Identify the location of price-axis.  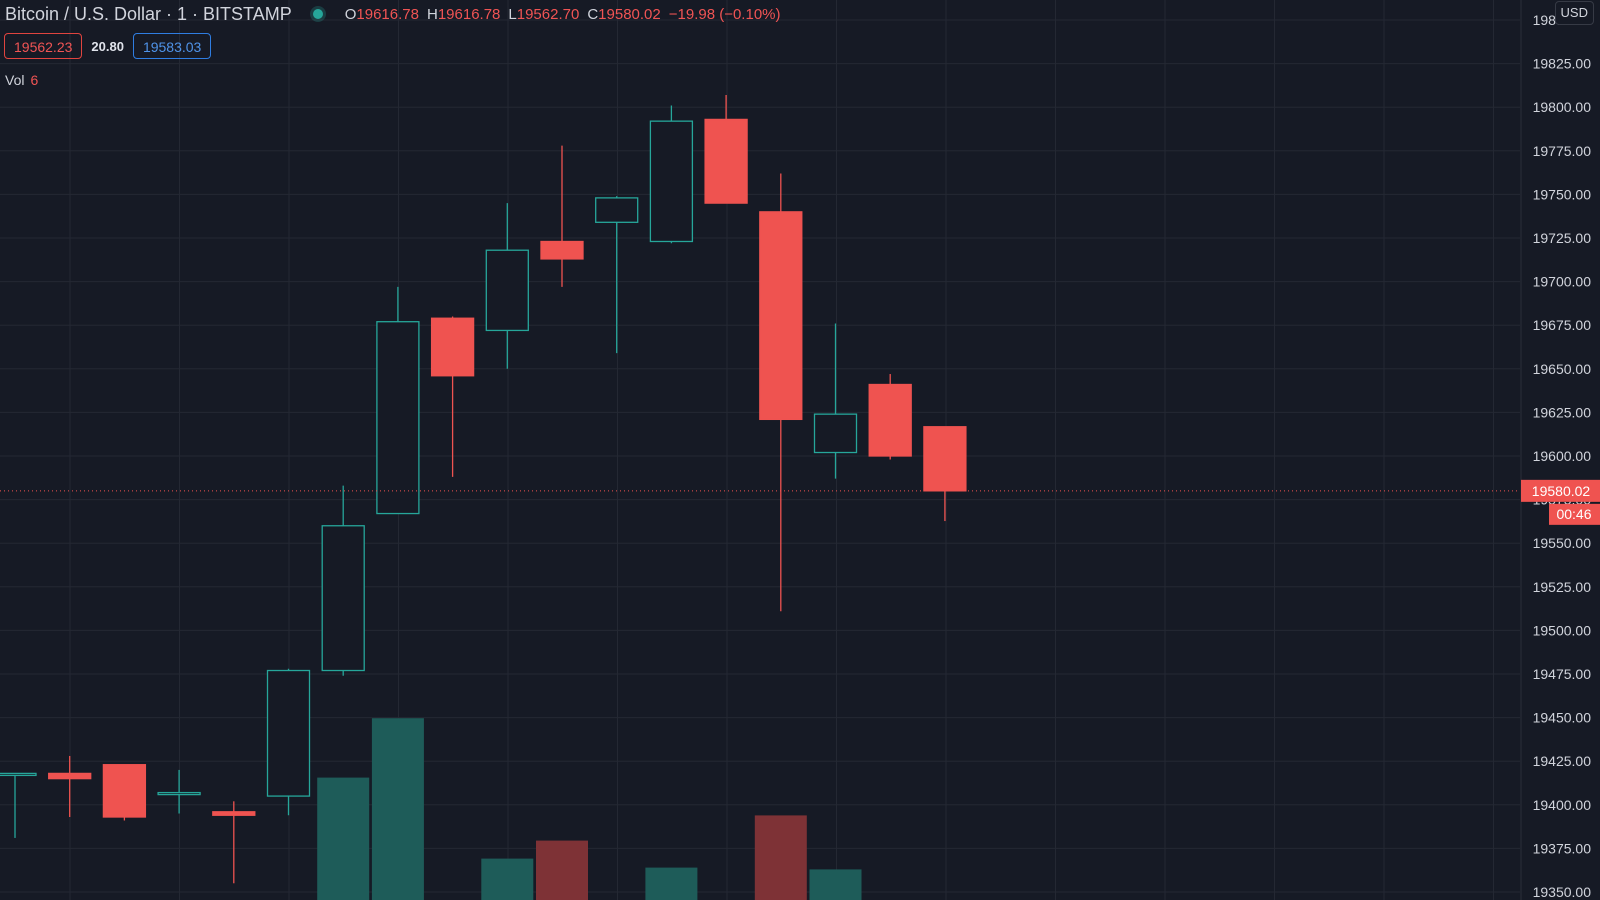
(1560, 450).